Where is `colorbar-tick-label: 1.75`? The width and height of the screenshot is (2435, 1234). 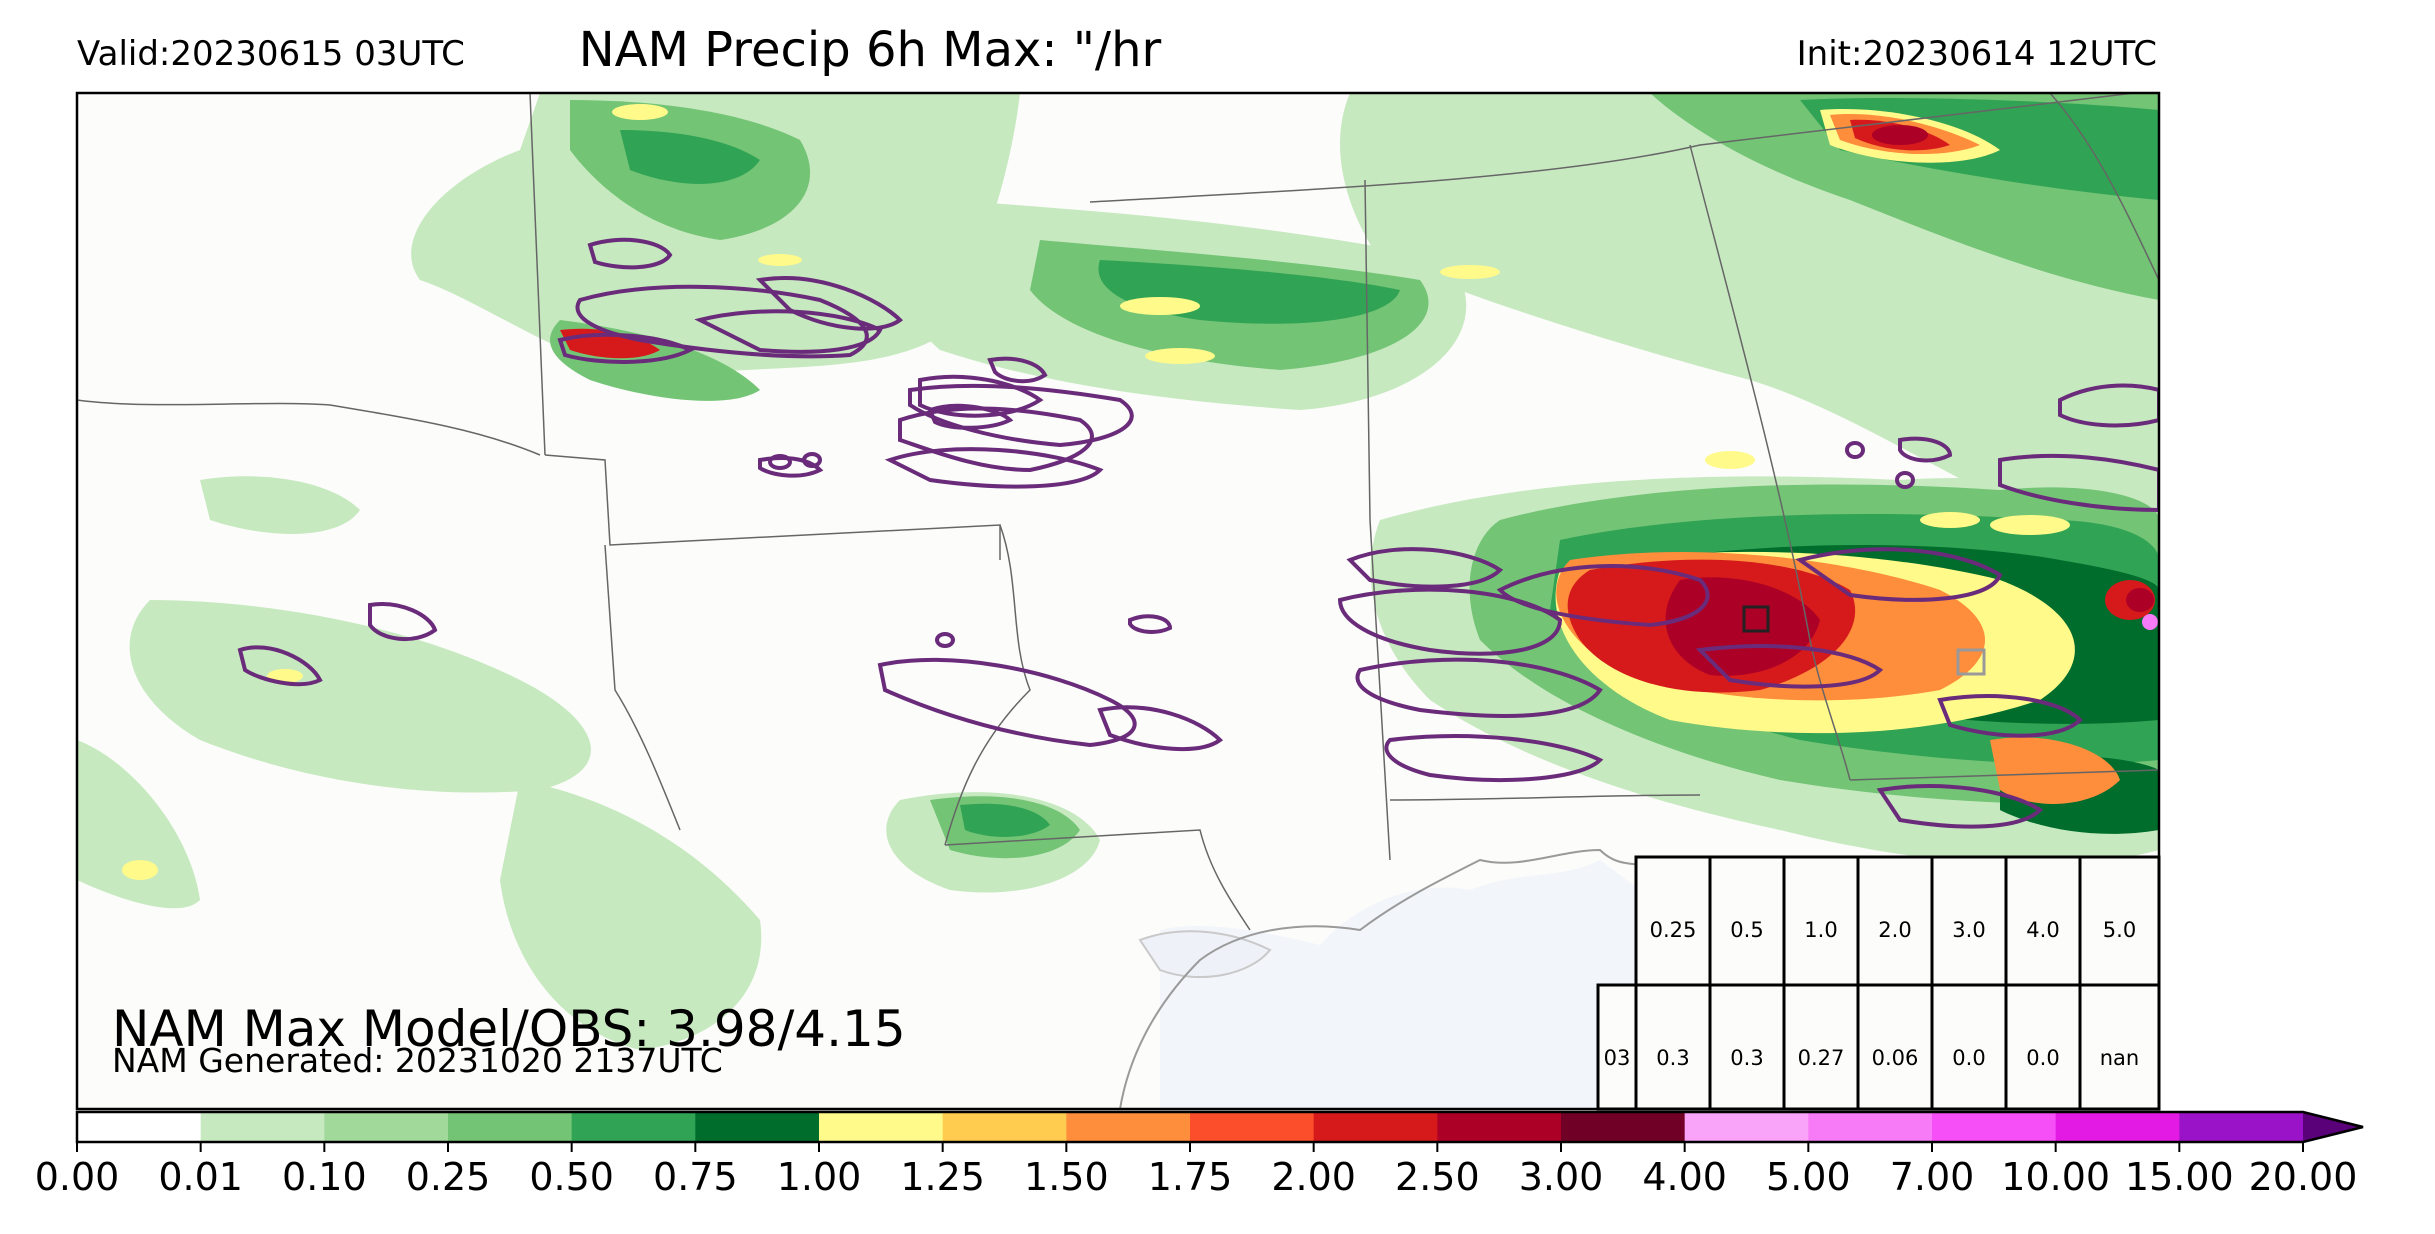
colorbar-tick-label: 1.75 is located at coordinates (1190, 1177).